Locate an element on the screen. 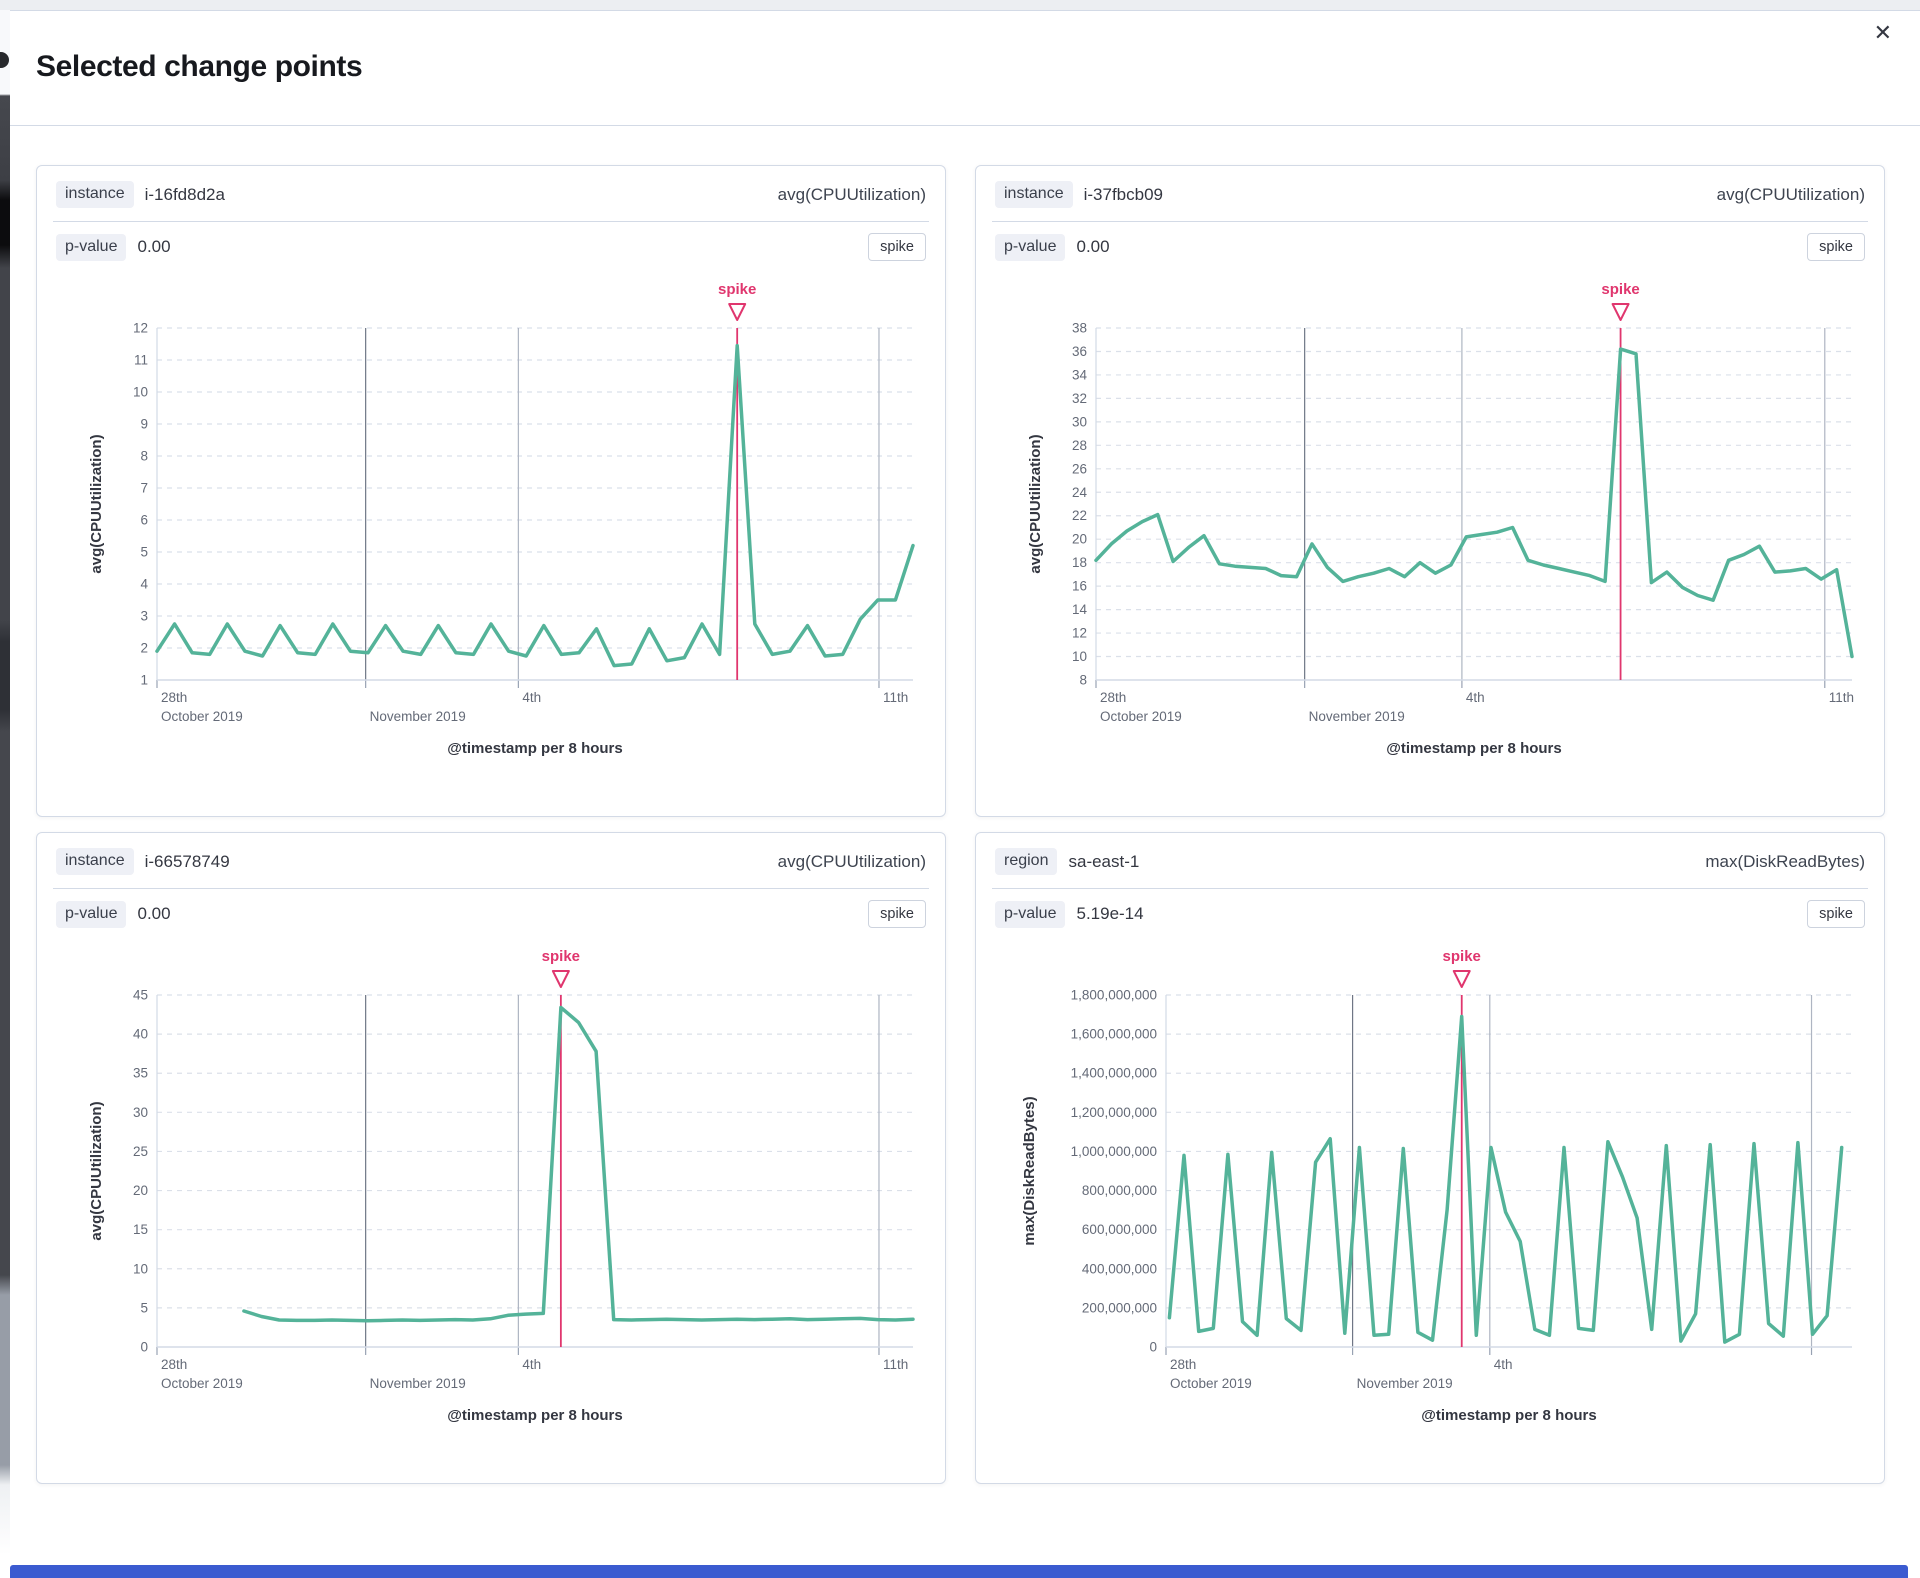 Image resolution: width=1920 pixels, height=1578 pixels. svg-text: 15 is located at coordinates (140, 1229).